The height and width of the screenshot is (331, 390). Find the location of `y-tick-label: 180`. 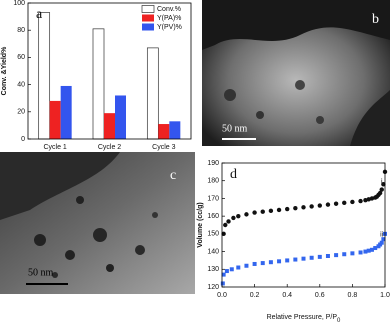

y-tick-label: 180 is located at coordinates (213, 181).